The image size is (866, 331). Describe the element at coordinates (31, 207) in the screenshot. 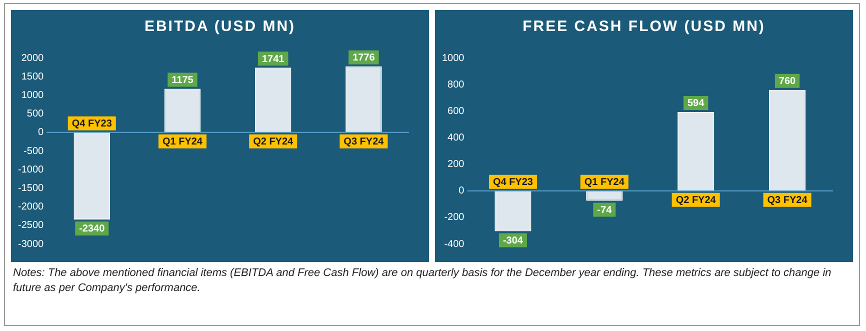

I see `y-tick-label: -2000` at that location.